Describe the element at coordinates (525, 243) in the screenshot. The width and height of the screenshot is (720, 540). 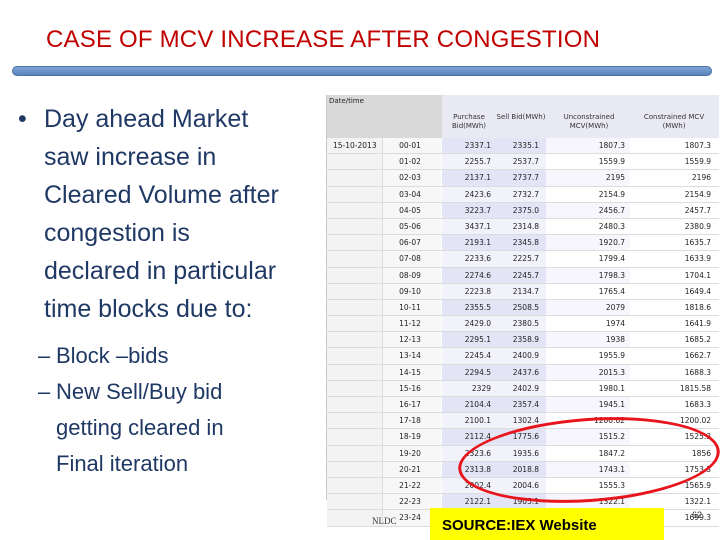
I see `cell-sell-bid: 2345.8` at that location.